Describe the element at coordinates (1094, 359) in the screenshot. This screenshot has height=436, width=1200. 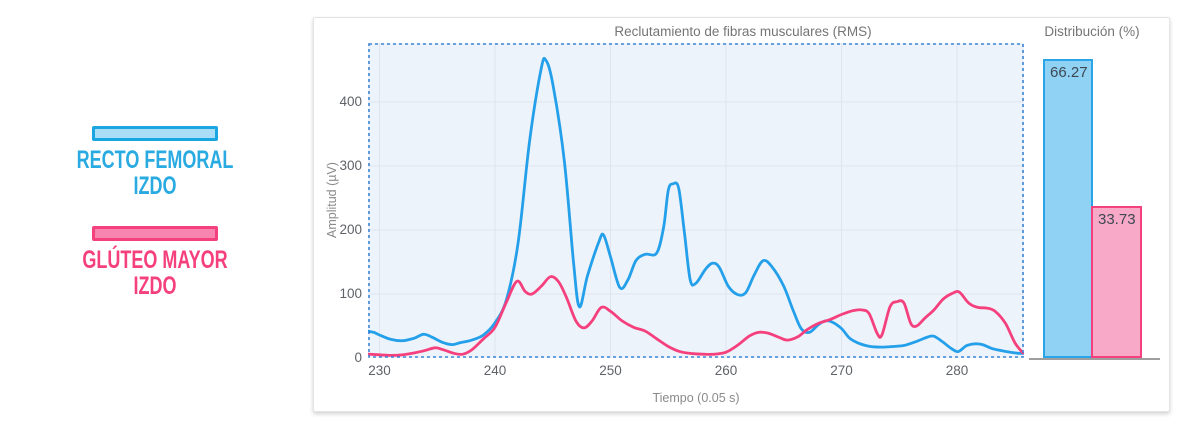
I see `distribution-baseline` at that location.